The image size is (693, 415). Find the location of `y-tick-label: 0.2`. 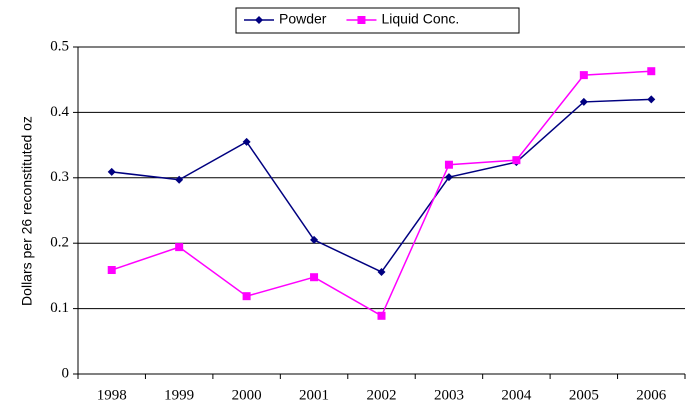

y-tick-label: 0.2 is located at coordinates (59, 243).